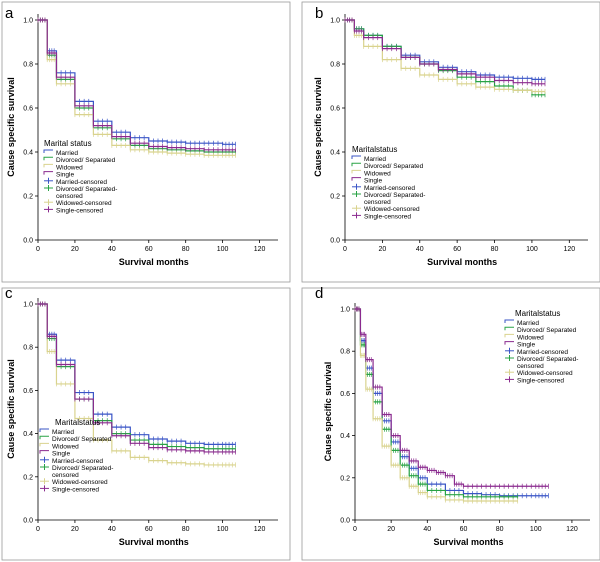  I want to click on legend-title: Marital status, so click(68, 143).